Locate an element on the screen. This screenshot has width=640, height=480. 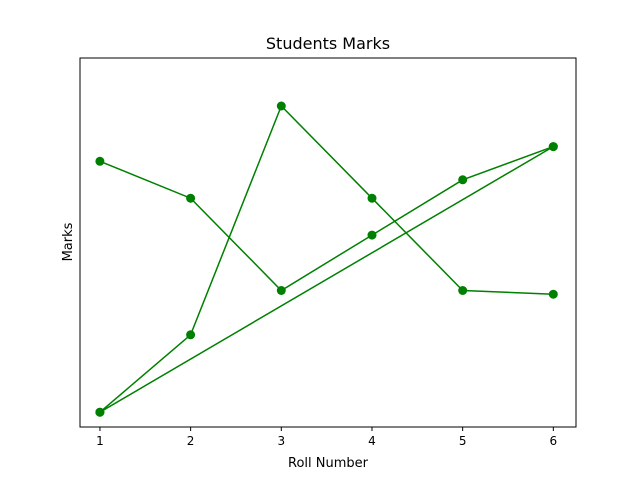
x-tick-label: 1 is located at coordinates (100, 441).